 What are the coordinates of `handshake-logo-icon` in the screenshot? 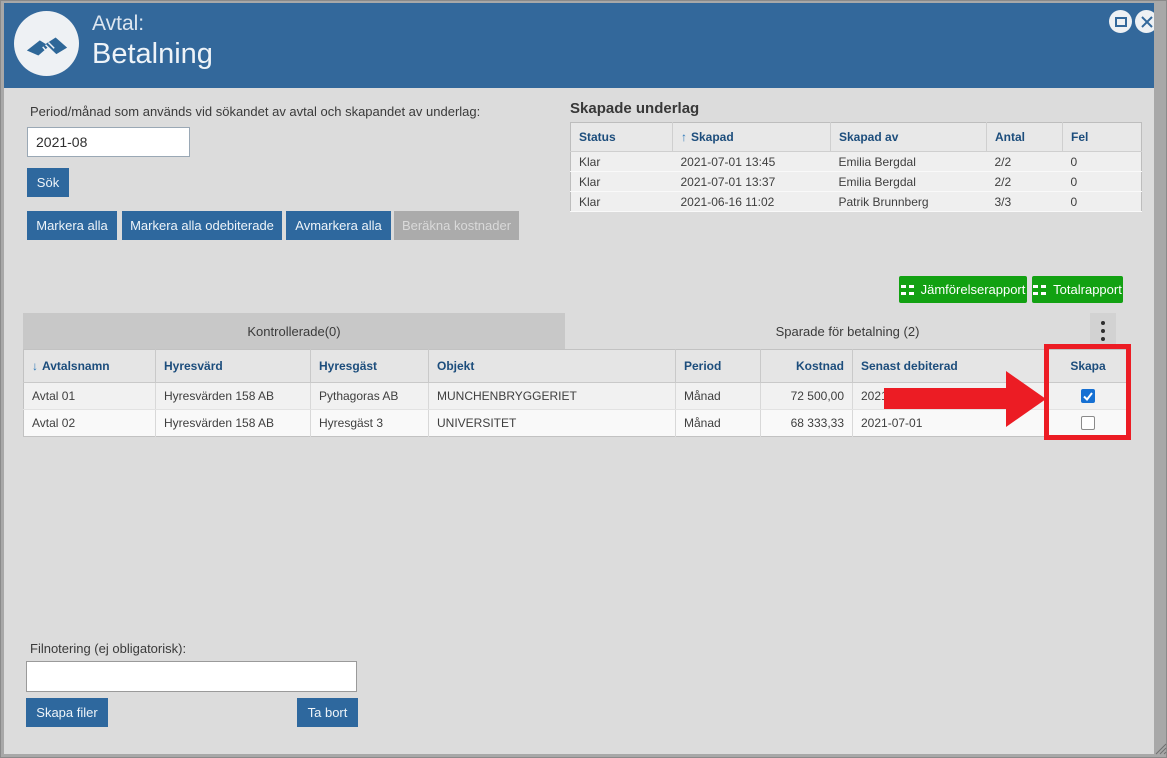 It's located at (46, 43).